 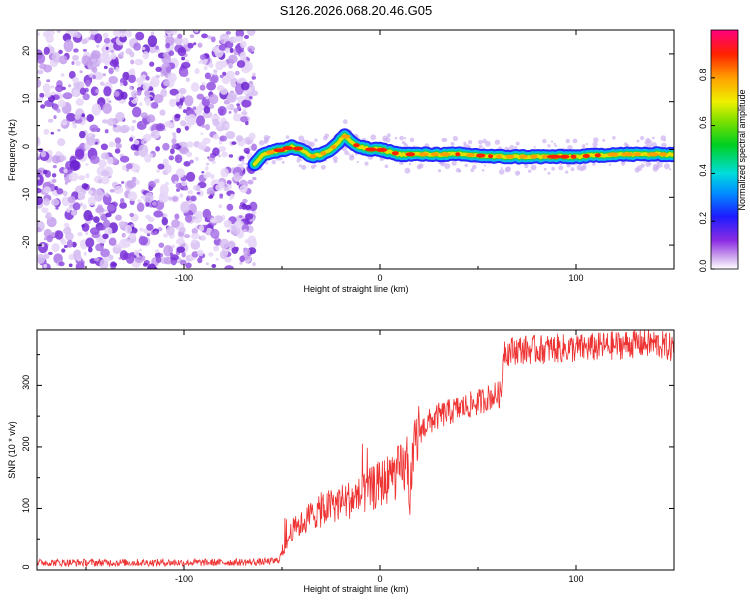 I want to click on colorbar-tick-label: 0.0, so click(x=703, y=266).